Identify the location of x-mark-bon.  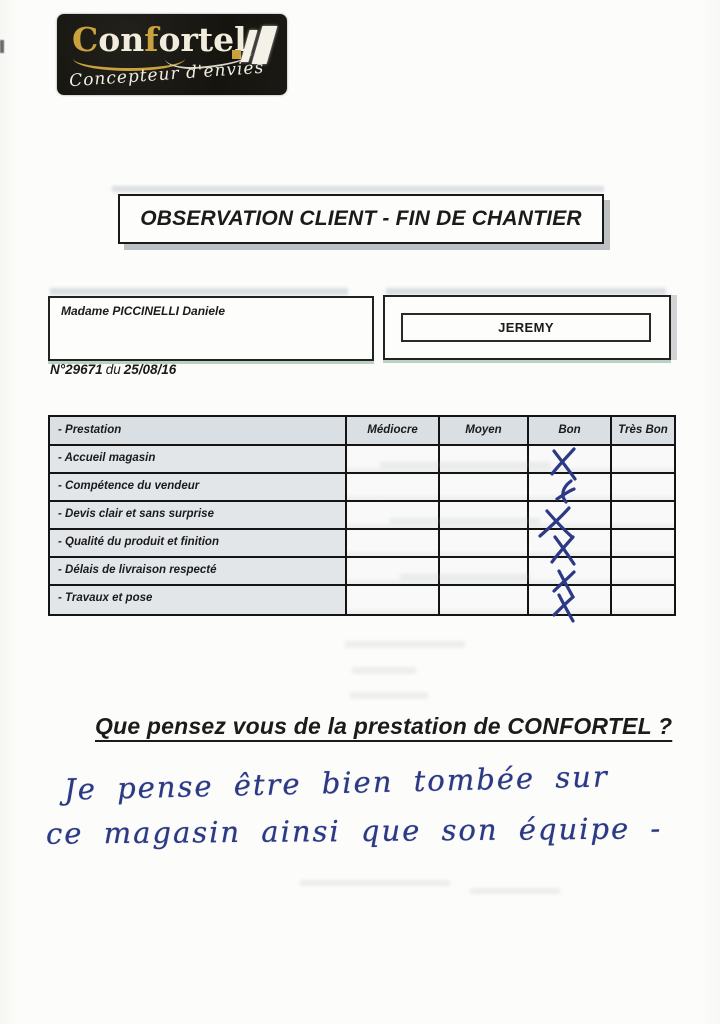
(563, 608).